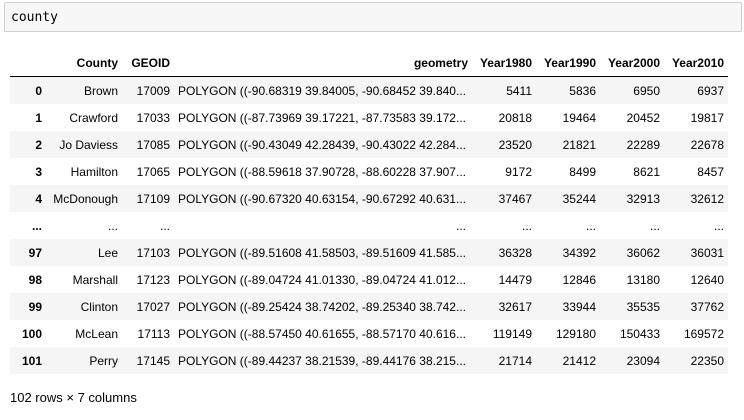 The image size is (744, 420). What do you see at coordinates (31, 360) in the screenshot?
I see `row-index: 101` at bounding box center [31, 360].